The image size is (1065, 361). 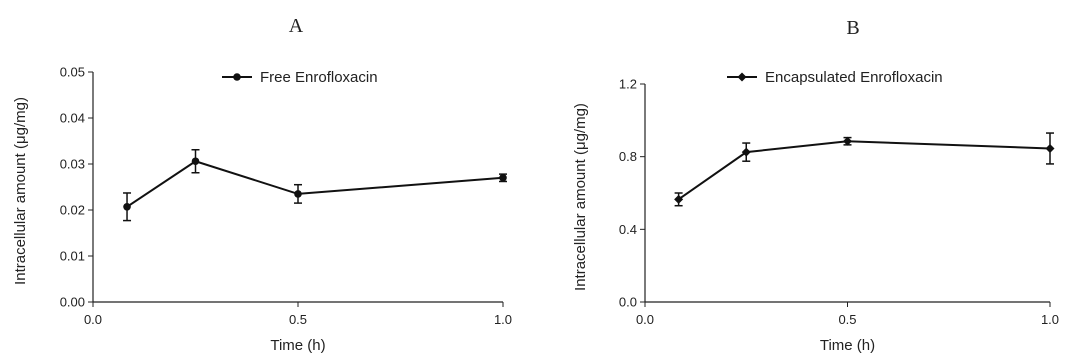 I want to click on y-tick-label: 0.03, so click(x=72, y=164).